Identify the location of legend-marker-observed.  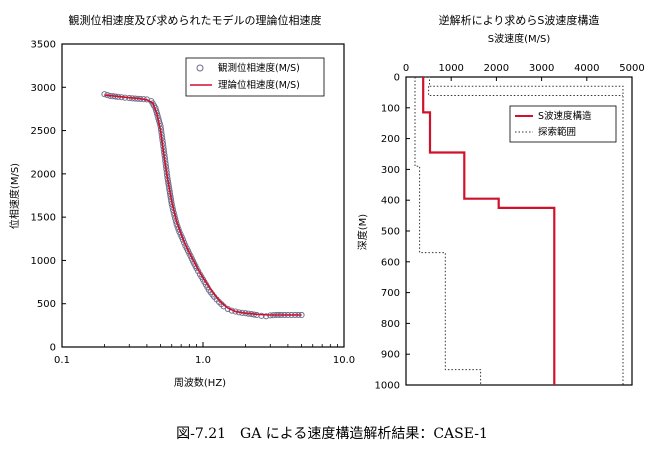
(200, 68).